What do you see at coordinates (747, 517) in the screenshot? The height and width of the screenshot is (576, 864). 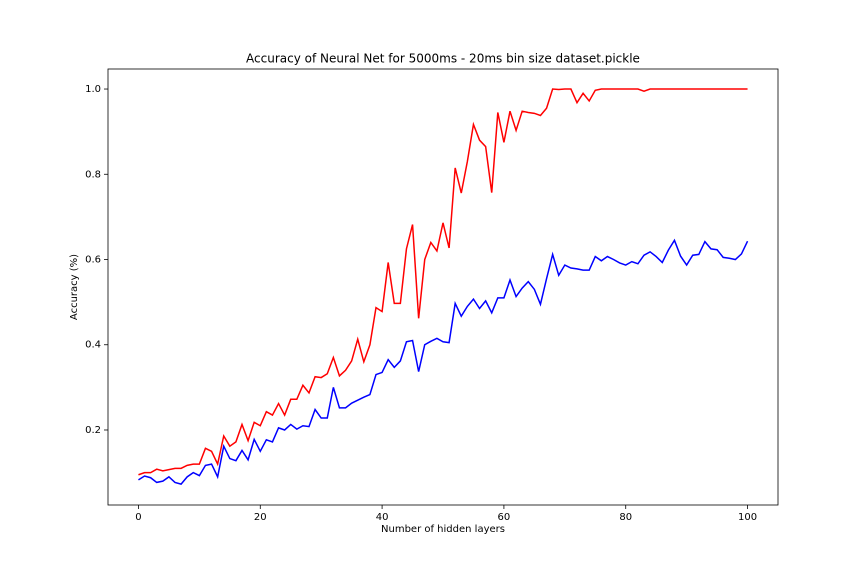 I see `x-tick-label: 100` at bounding box center [747, 517].